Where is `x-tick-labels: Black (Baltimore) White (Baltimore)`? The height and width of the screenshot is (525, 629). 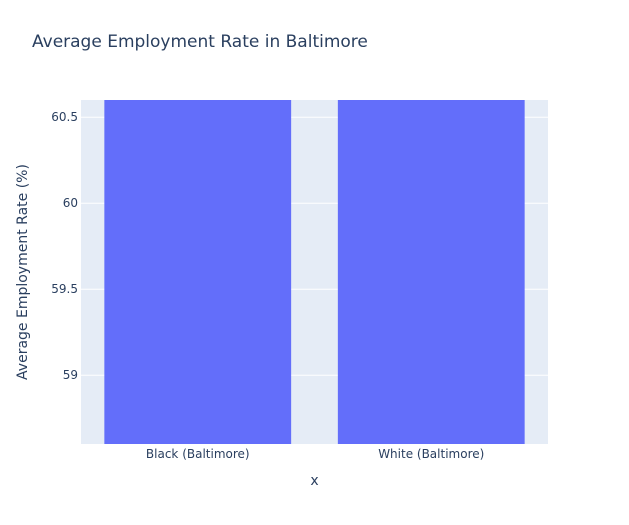 x-tick-labels: Black (Baltimore) White (Baltimore) is located at coordinates (315, 454).